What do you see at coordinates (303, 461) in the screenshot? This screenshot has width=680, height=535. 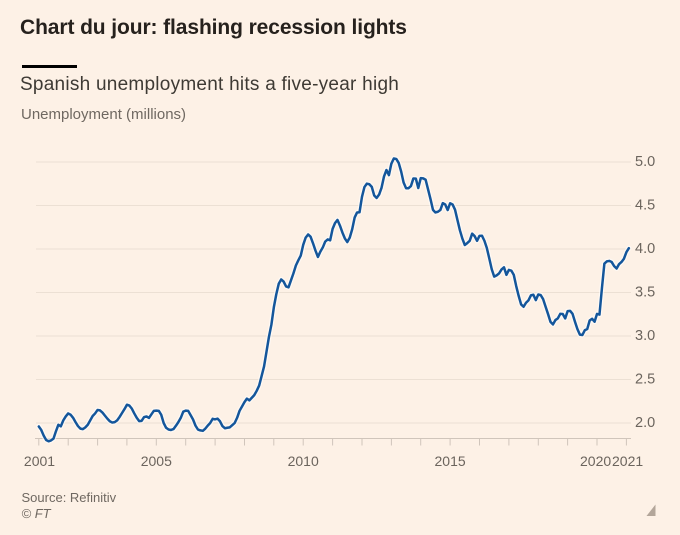 I see `svg-text: 2010` at bounding box center [303, 461].